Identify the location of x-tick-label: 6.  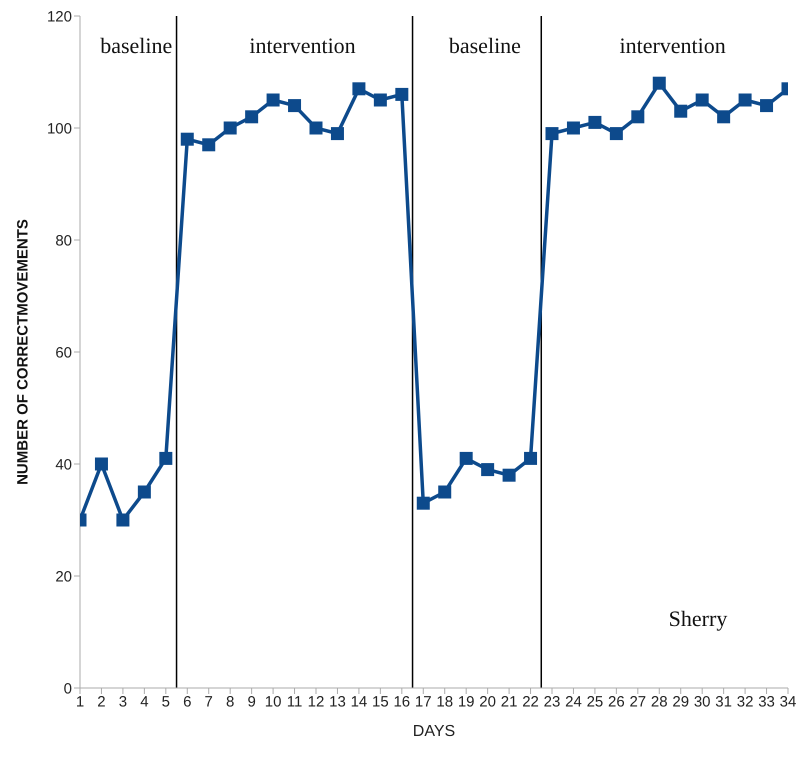
(187, 702).